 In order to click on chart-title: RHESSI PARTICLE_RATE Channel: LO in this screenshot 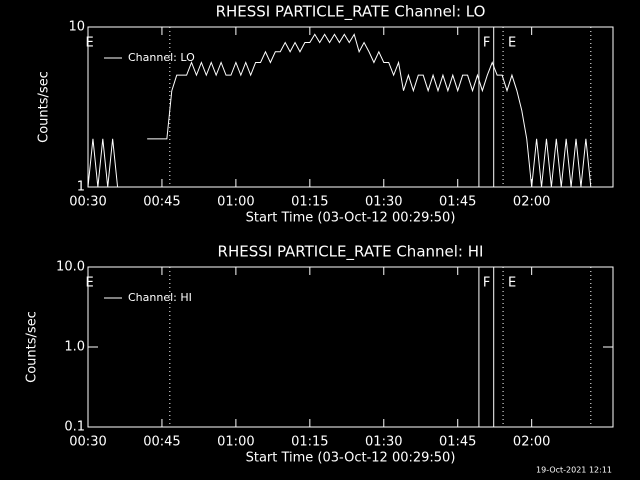, I will do `click(351, 12)`.